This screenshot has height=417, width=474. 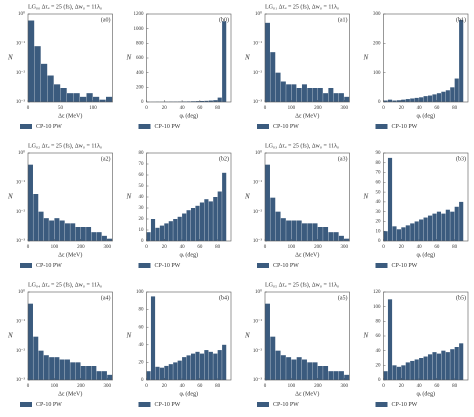 What do you see at coordinates (142, 175) in the screenshot?
I see `y-tick-label: 60` at bounding box center [142, 175].